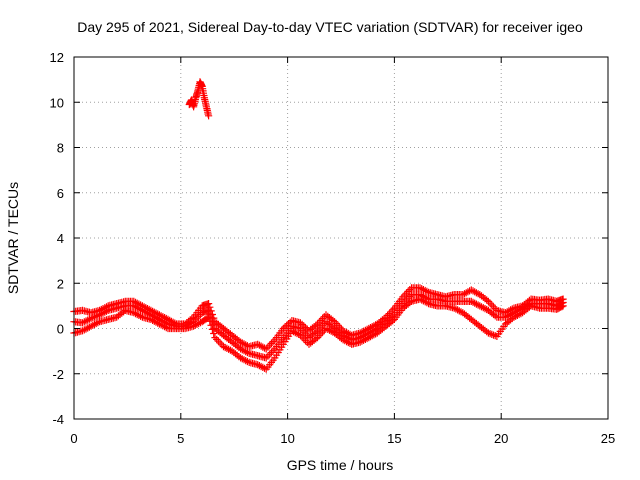 This screenshot has width=640, height=480. Describe the element at coordinates (57, 57) in the screenshot. I see `y-tick-label: 12` at that location.